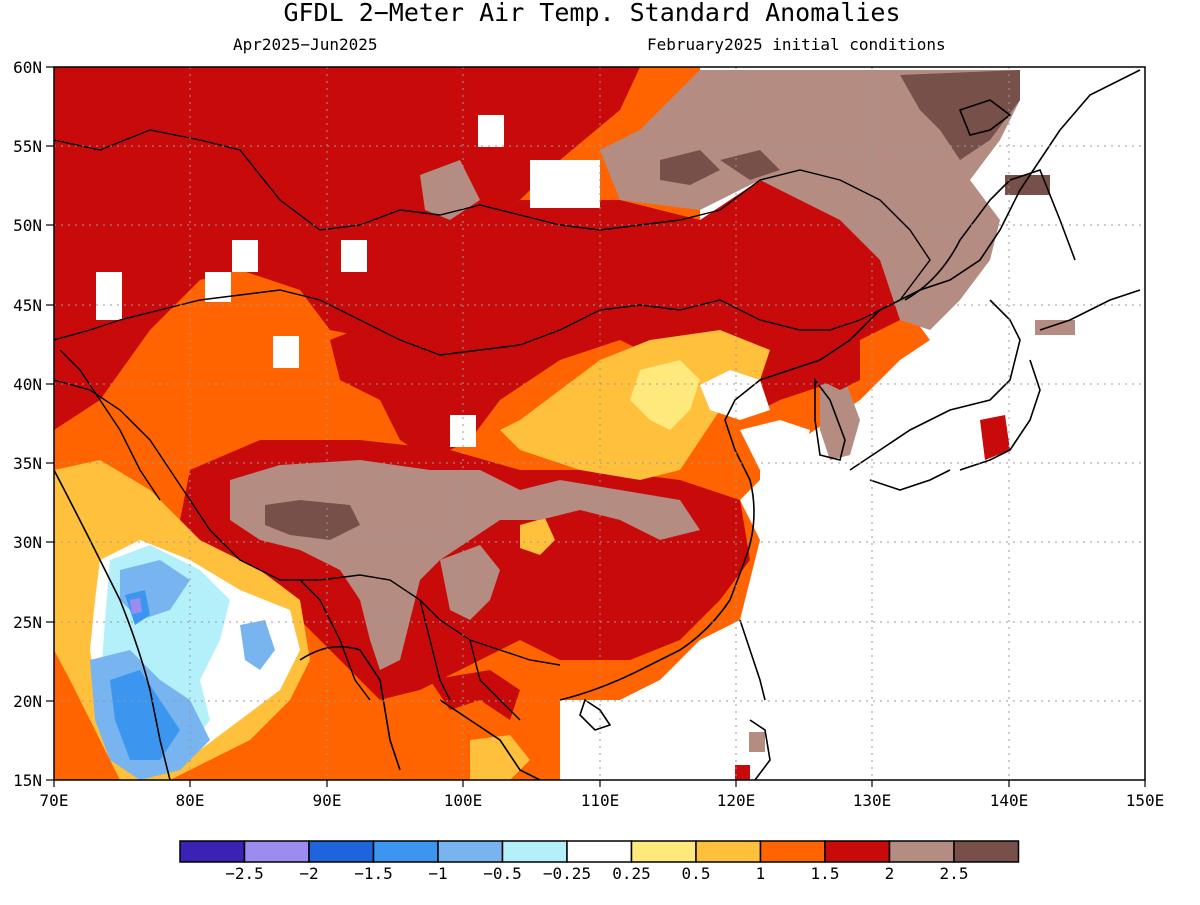  What do you see at coordinates (27, 542) in the screenshot?
I see `lat-label: 30N` at bounding box center [27, 542].